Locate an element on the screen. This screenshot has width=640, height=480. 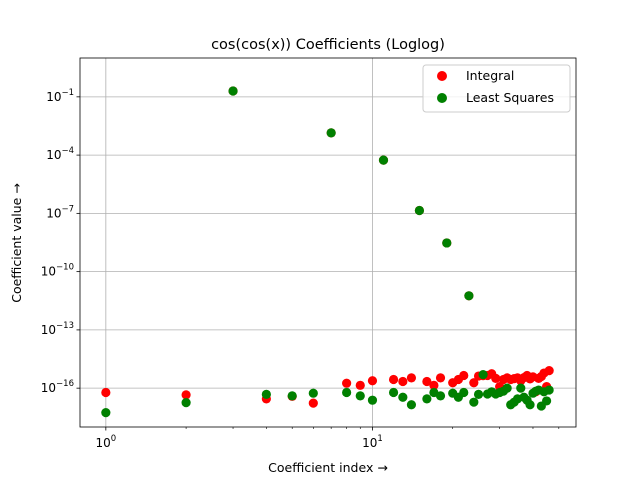
x-axis-ticks: 10⁰ 10¹ is located at coordinates (327, 438).